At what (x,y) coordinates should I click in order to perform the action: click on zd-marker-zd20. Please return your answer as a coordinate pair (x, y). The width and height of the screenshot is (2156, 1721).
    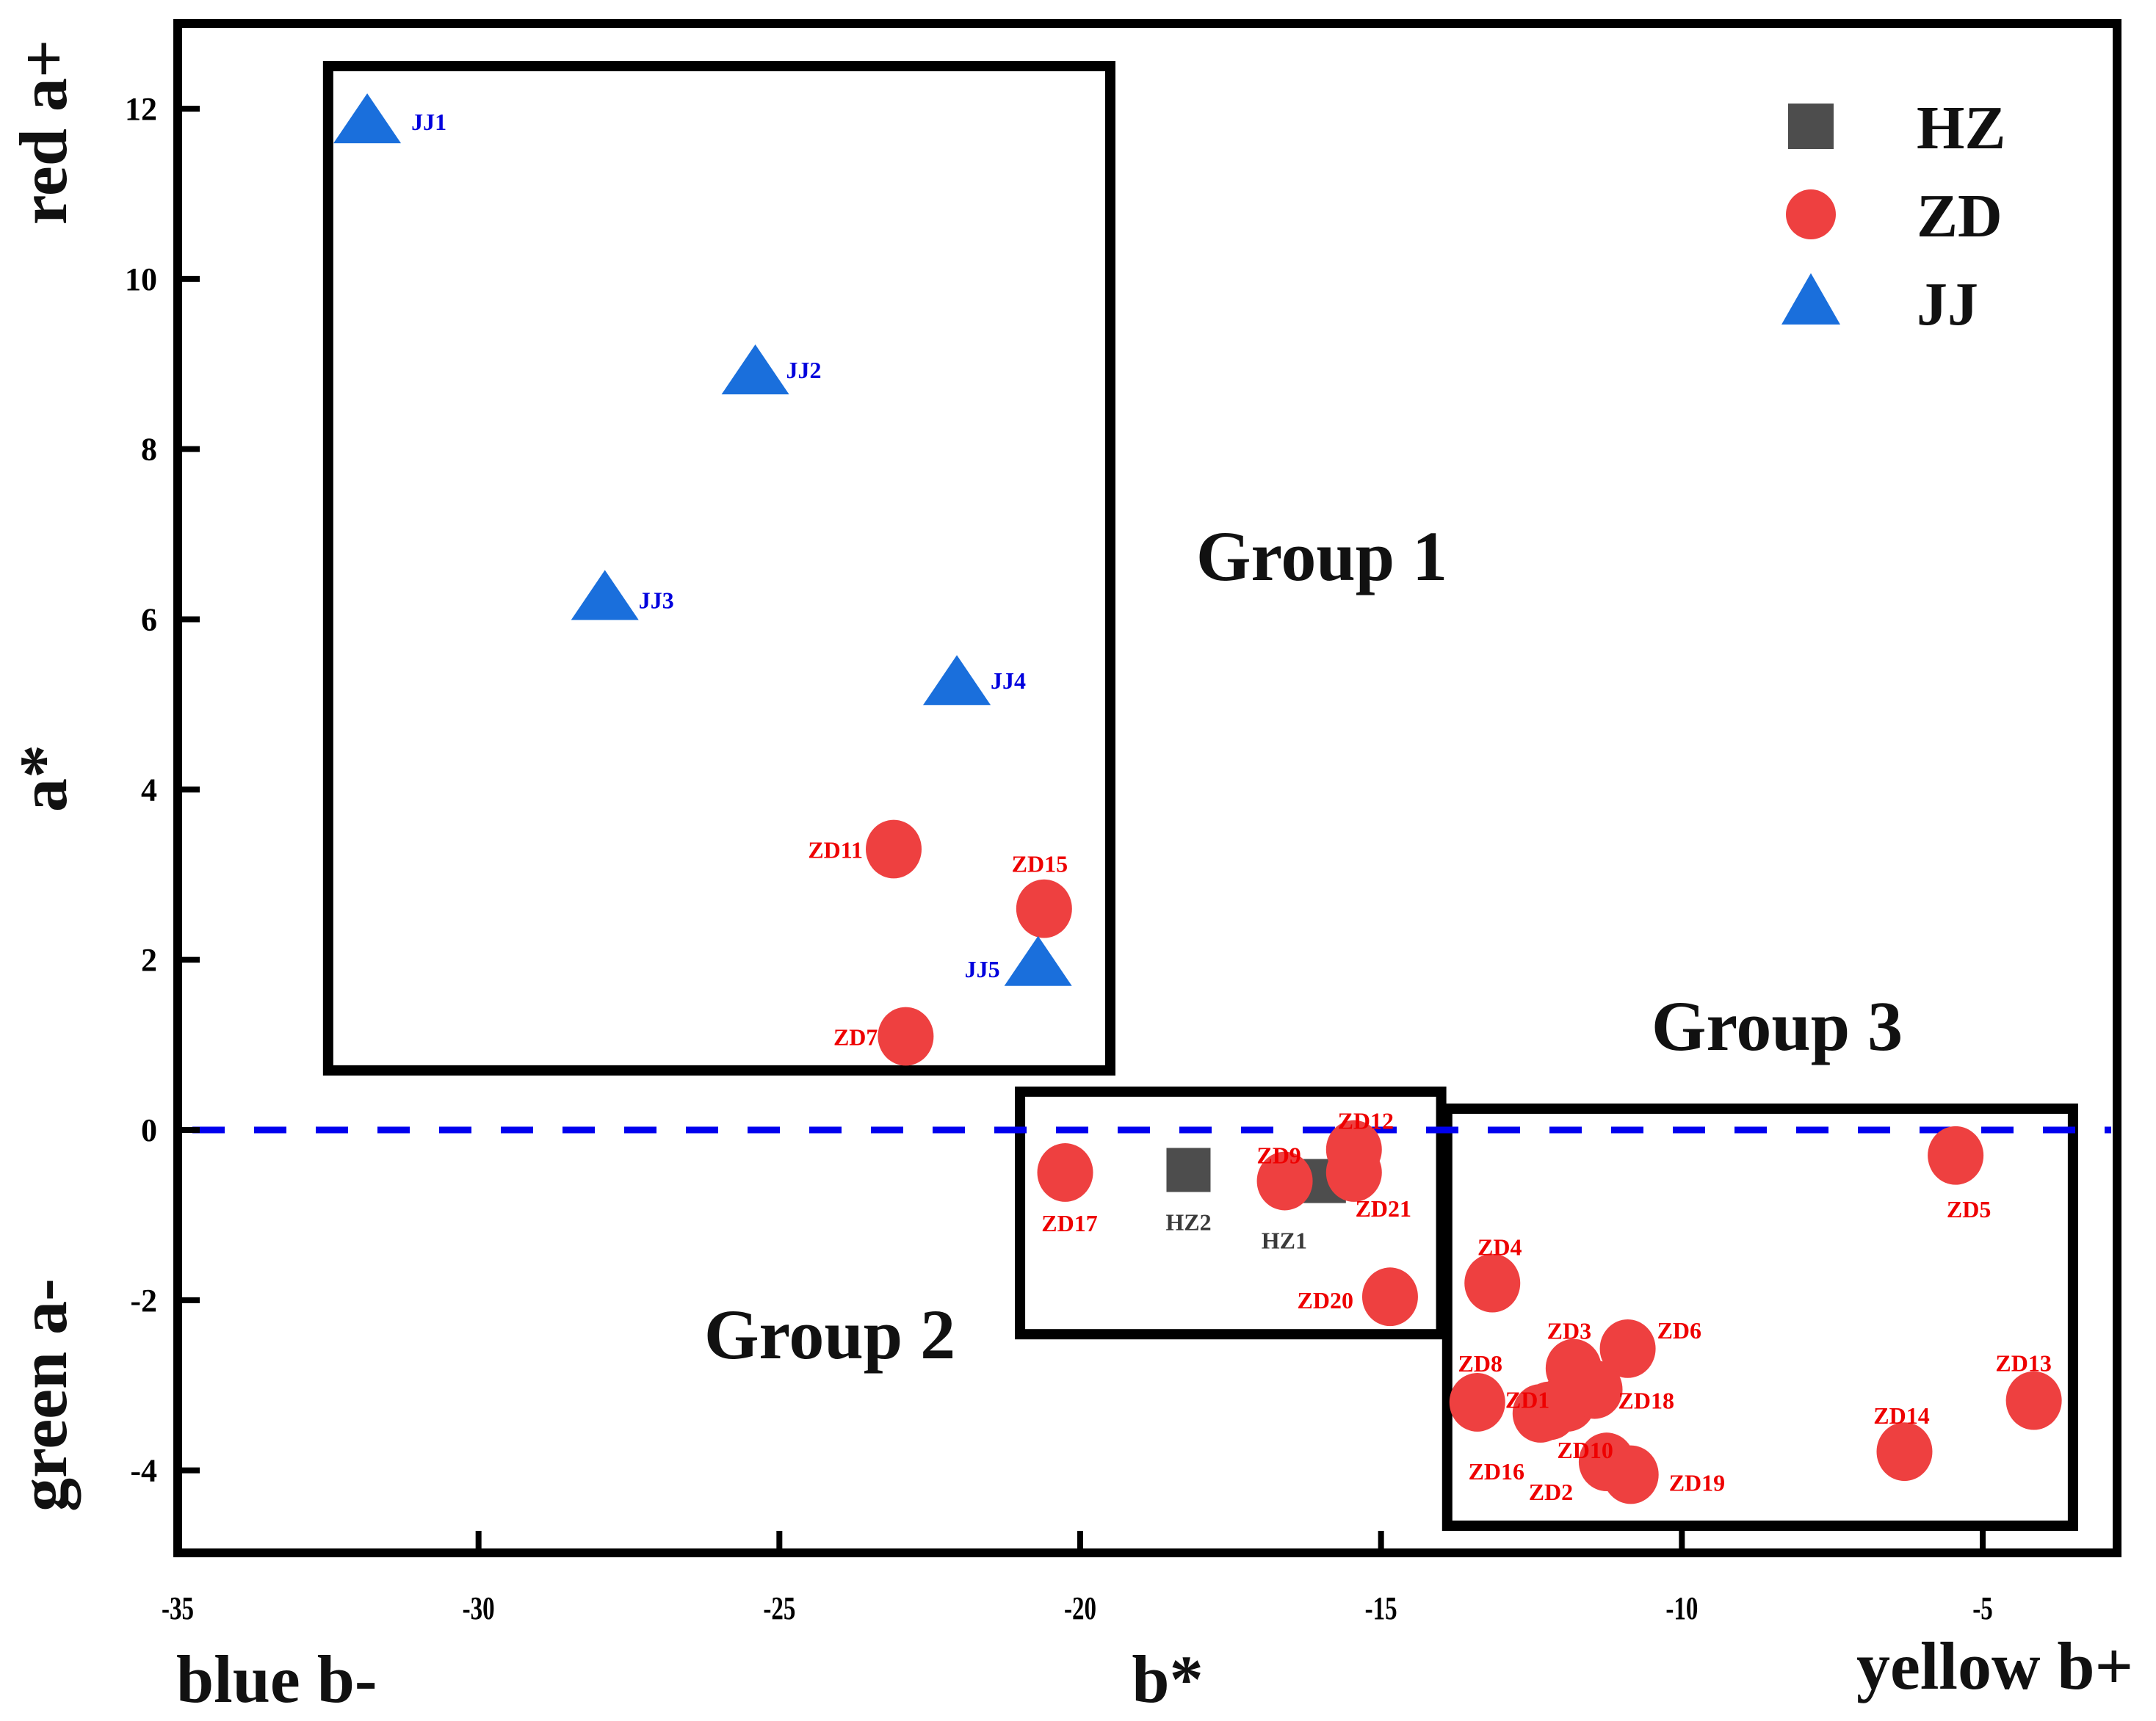
    Looking at the image, I should click on (1389, 1297).